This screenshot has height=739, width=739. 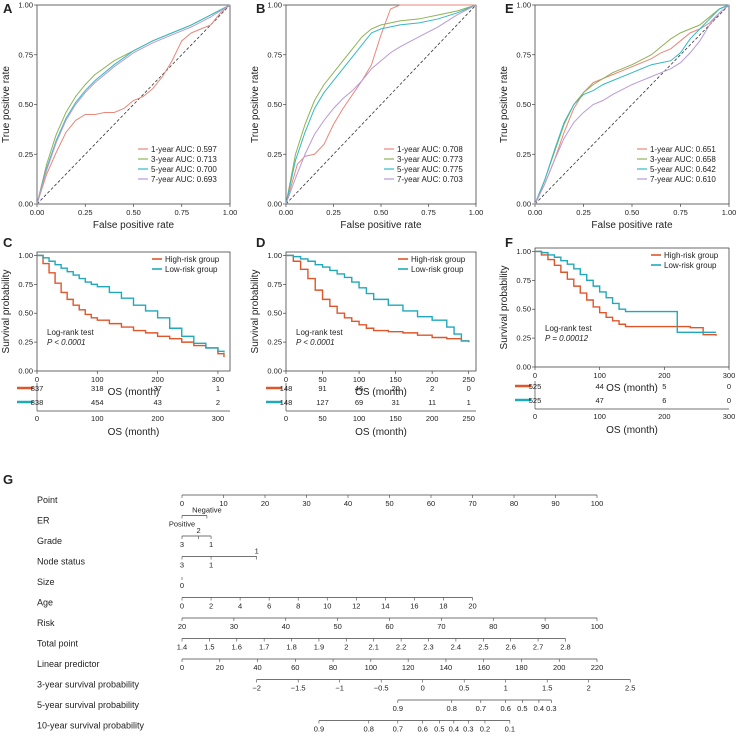 What do you see at coordinates (389, 503) in the screenshot?
I see `nomogram-tick-label: 50` at bounding box center [389, 503].